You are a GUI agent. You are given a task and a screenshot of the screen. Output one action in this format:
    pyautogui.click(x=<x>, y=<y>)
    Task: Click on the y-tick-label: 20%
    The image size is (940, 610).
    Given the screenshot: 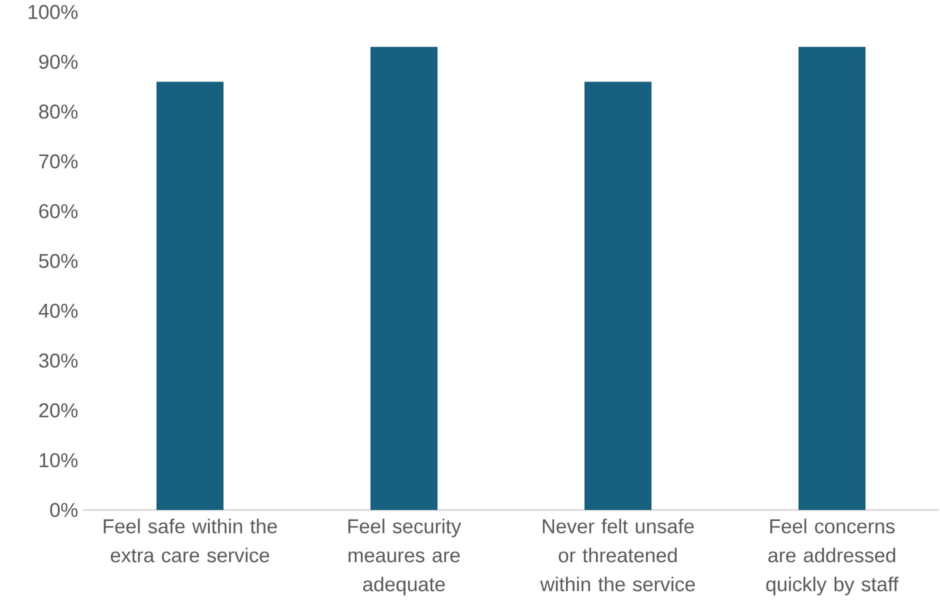 What is the action you would take?
    pyautogui.click(x=58, y=410)
    